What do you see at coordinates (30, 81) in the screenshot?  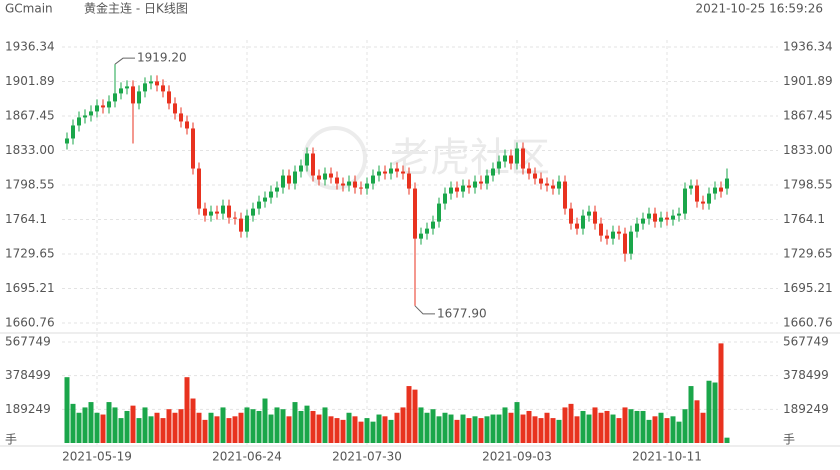 I see `y-tick-label-left: 1901.89` at bounding box center [30, 81].